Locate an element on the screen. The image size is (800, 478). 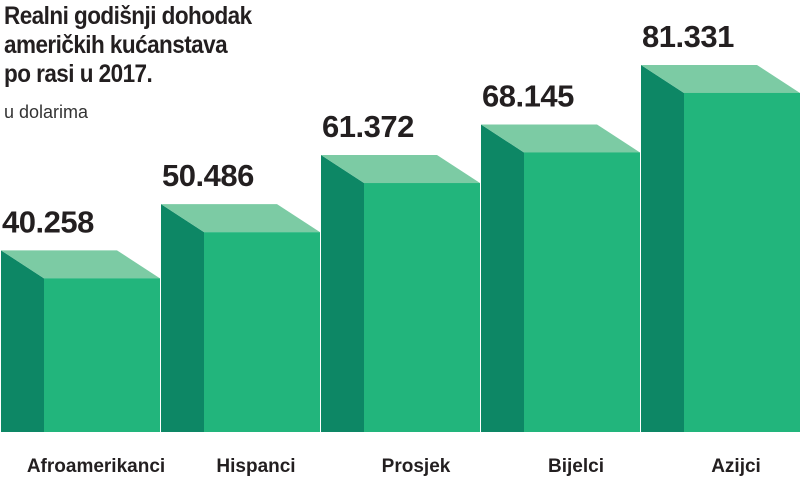
bar-hispanci is located at coordinates (240, 318).